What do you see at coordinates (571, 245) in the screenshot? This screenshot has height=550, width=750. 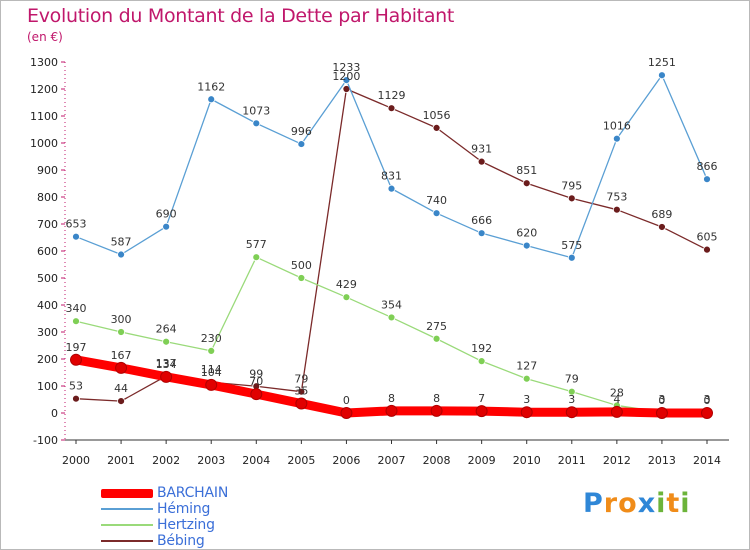 I see `data-label-heming-2011: 575` at bounding box center [571, 245].